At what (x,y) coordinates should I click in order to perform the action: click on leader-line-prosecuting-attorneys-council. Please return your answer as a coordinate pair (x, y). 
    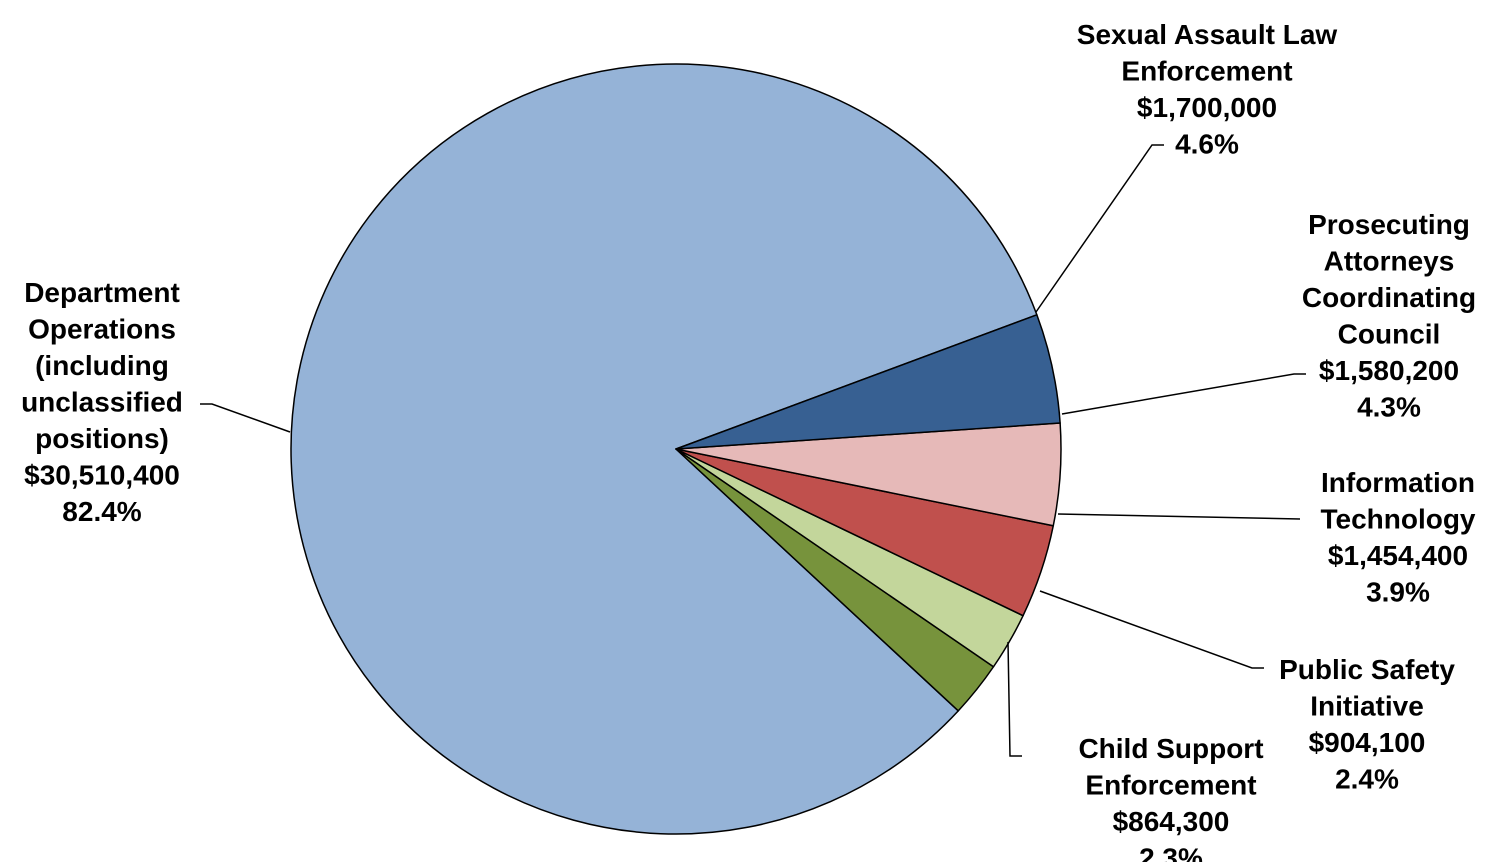
    Looking at the image, I should click on (1183, 394).